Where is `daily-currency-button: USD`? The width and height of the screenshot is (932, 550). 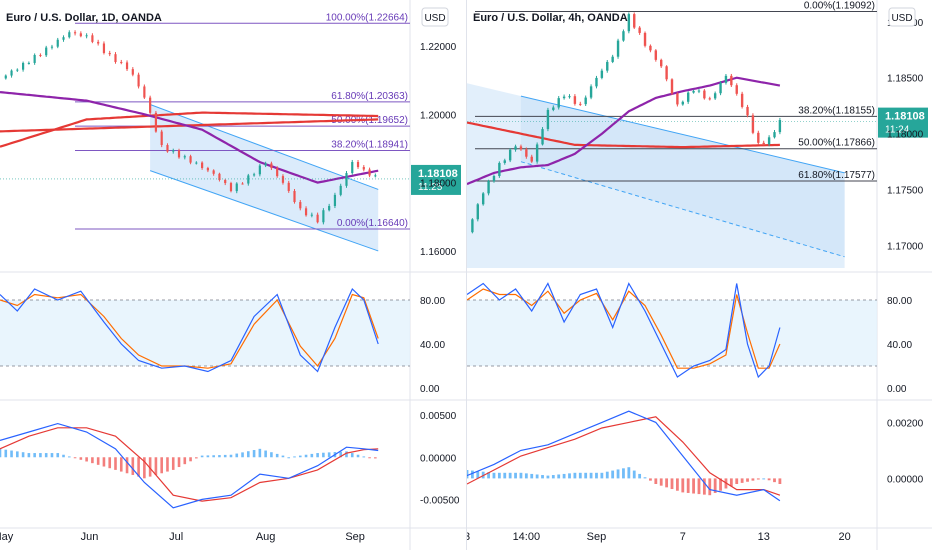 daily-currency-button: USD is located at coordinates (435, 17).